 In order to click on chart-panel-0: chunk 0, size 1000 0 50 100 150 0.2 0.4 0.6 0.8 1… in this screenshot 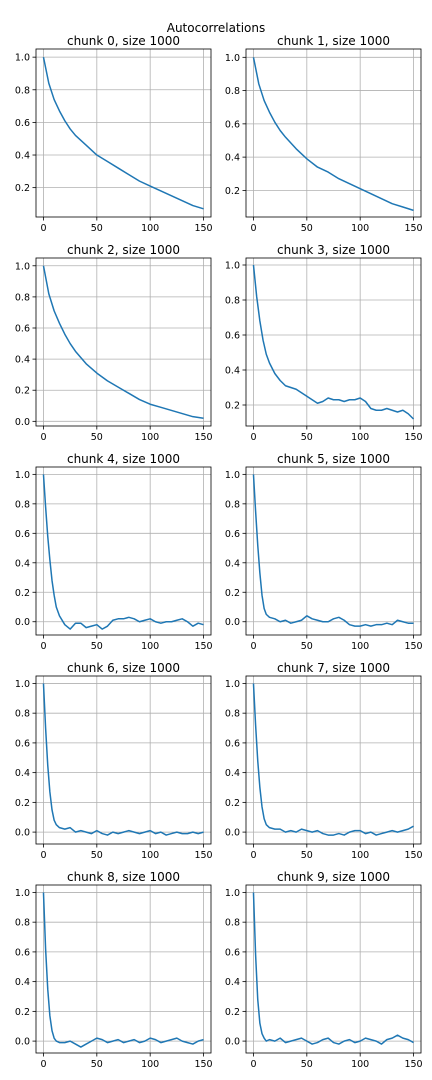, I will do `click(114, 134)`.